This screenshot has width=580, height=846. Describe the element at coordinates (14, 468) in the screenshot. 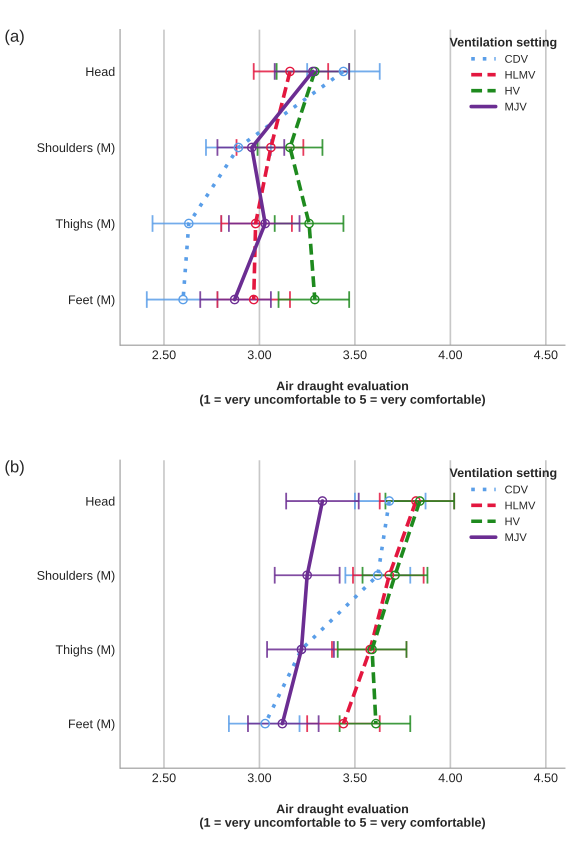

I see `chart-title: (b)` at that location.